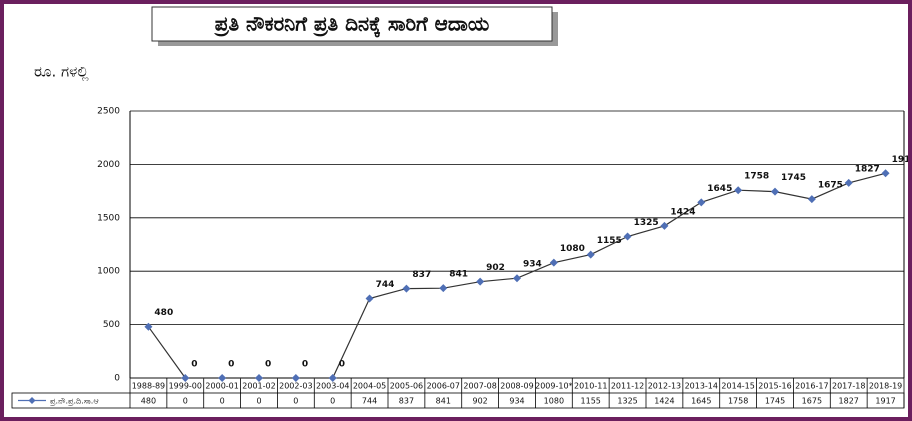 Image resolution: width=912 pixels, height=421 pixels. What do you see at coordinates (406, 386) in the screenshot?
I see `x-tick-label: 2005-06` at bounding box center [406, 386].